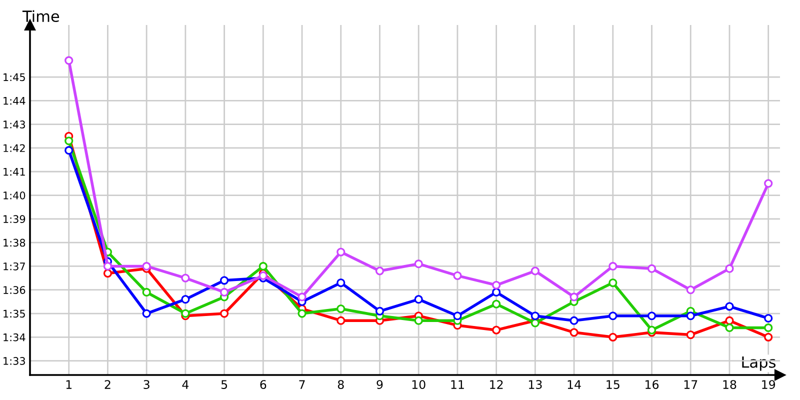 This screenshot has width=800, height=400. What do you see at coordinates (769, 384) in the screenshot?
I see `x-tick-label: 19` at bounding box center [769, 384].